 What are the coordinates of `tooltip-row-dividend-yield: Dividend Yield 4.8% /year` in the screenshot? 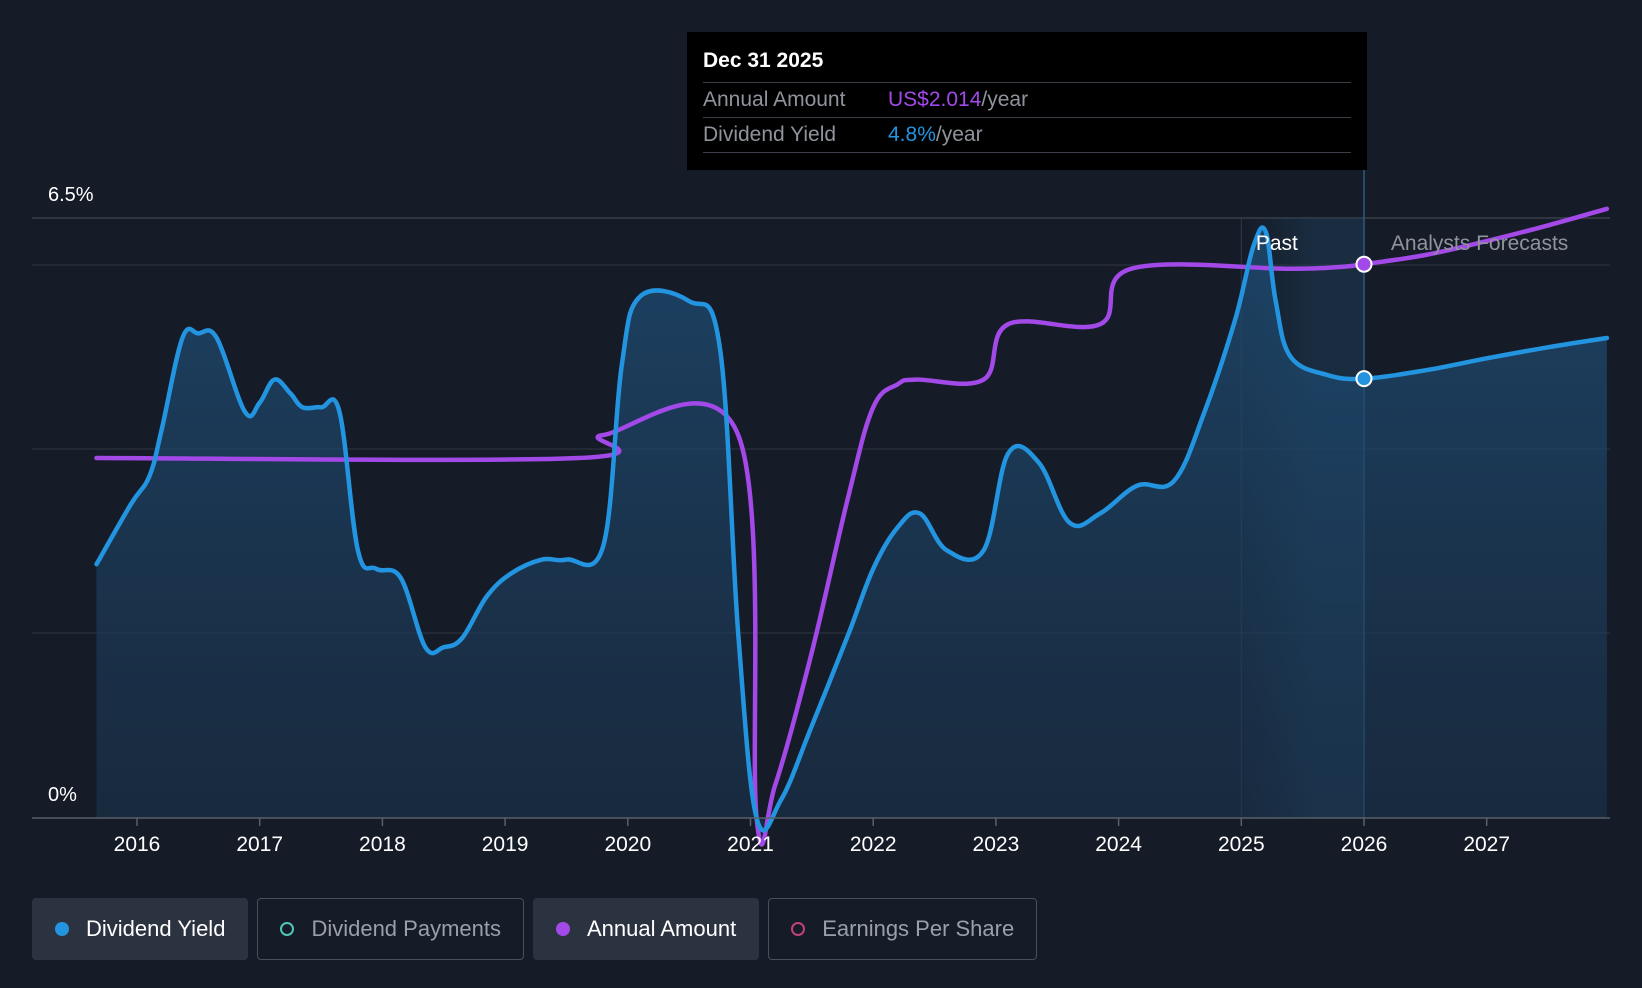 It's located at (1027, 135).